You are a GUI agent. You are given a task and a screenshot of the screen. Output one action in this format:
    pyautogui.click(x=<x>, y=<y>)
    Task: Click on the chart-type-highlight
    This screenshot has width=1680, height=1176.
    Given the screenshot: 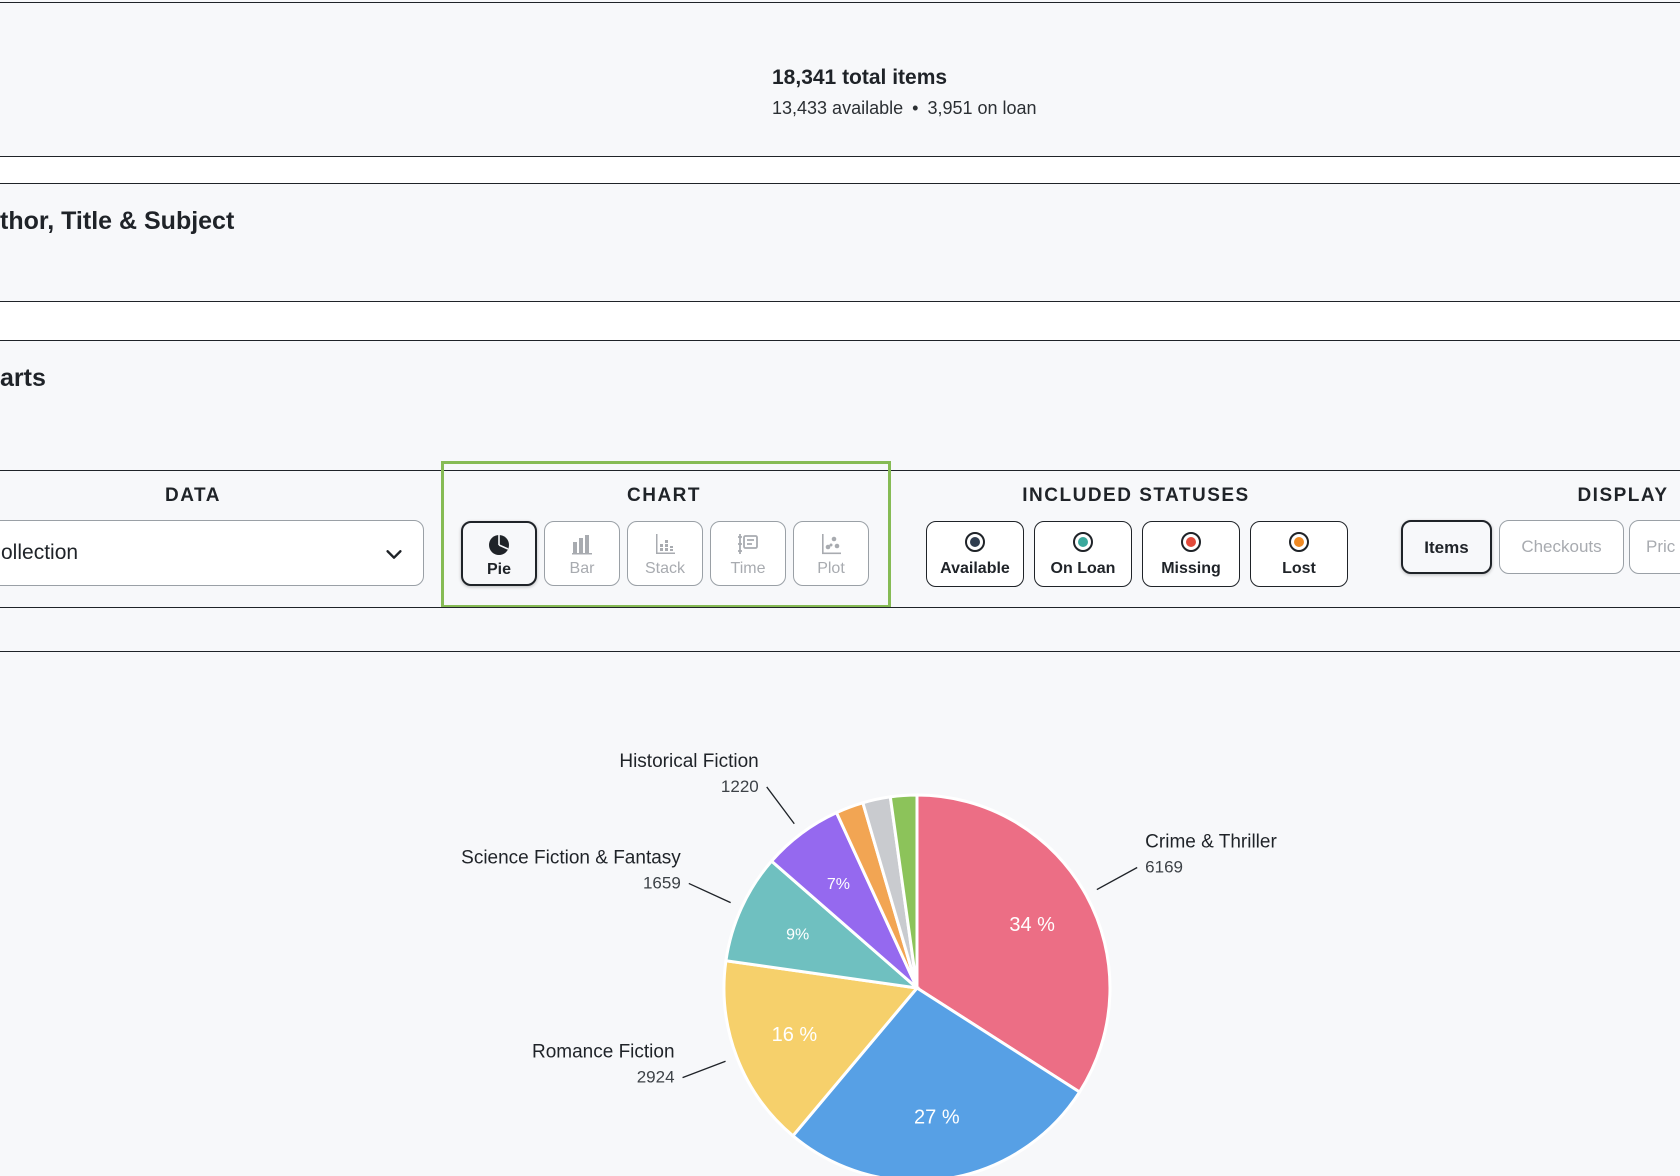 What is the action you would take?
    pyautogui.click(x=666, y=534)
    